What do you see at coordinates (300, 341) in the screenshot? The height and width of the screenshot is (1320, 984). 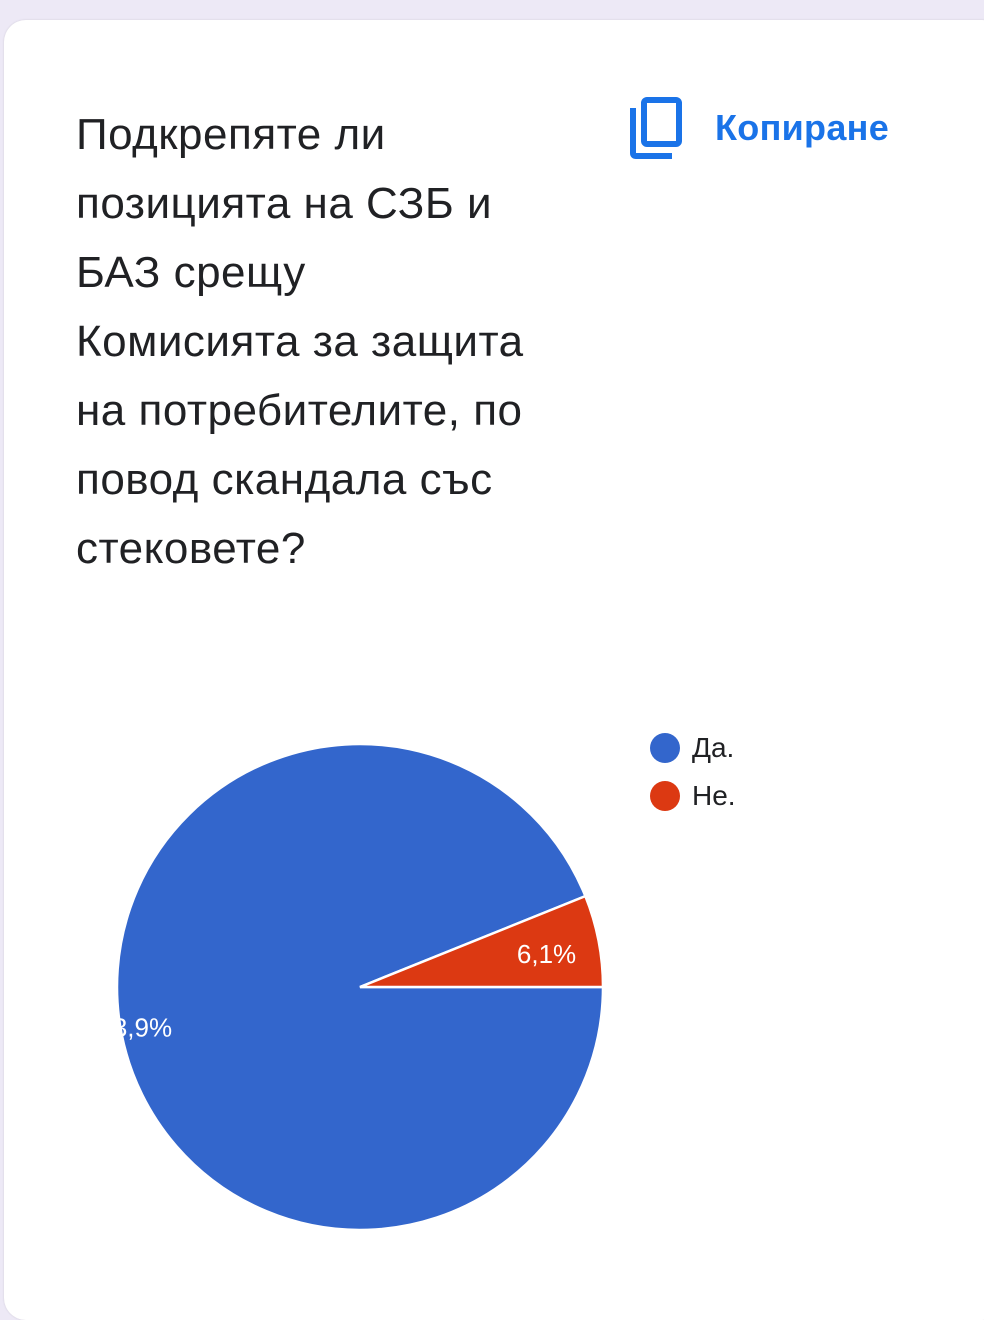 I see `question-line: Комисията за защита` at bounding box center [300, 341].